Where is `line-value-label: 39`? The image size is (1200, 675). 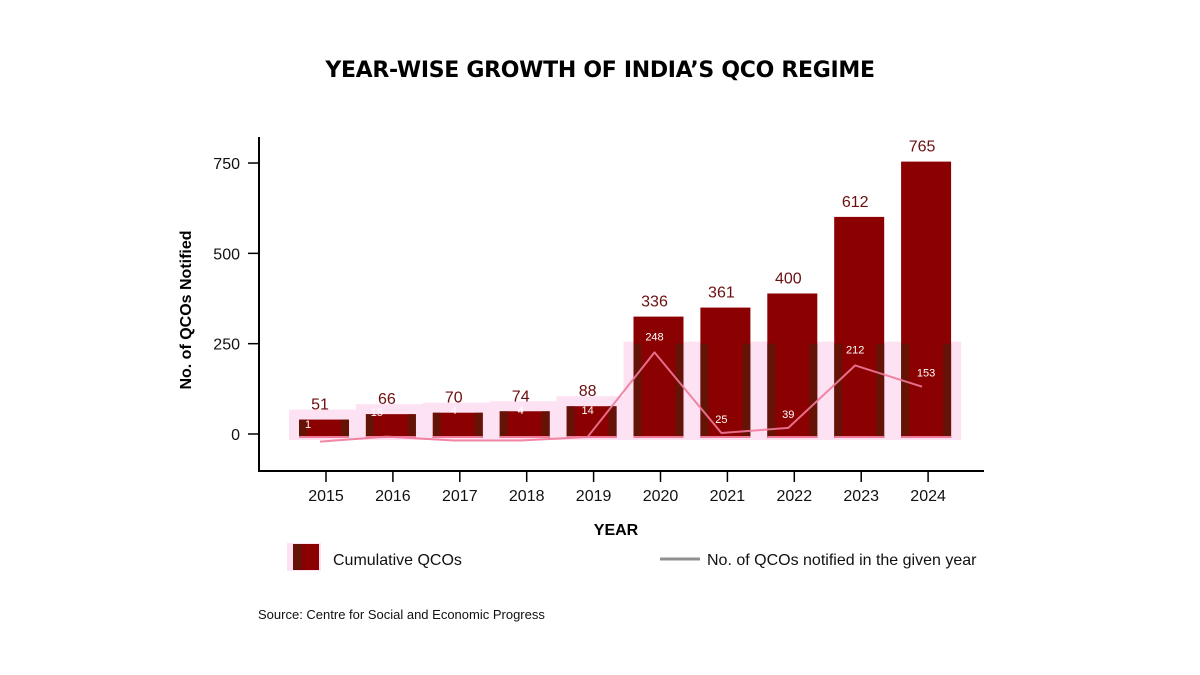 line-value-label: 39 is located at coordinates (788, 415).